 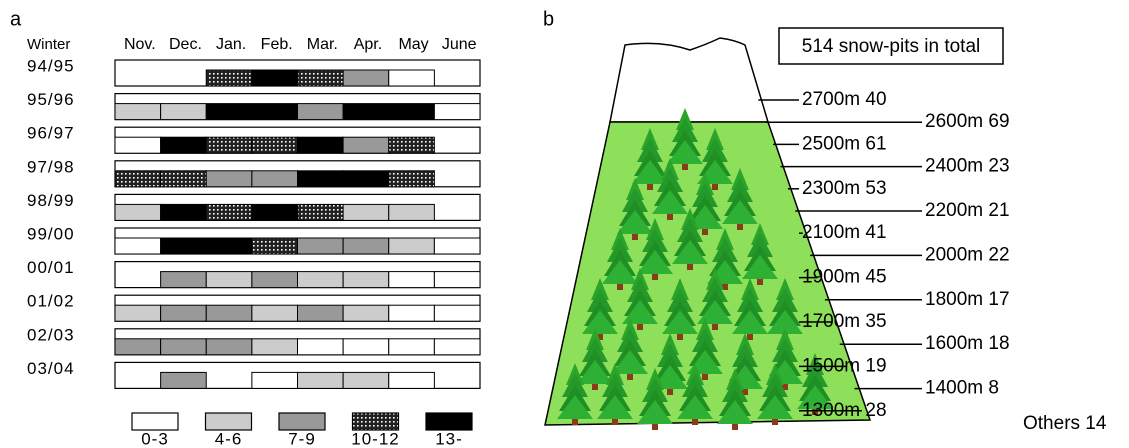 I want to click on month-label: Dec., so click(x=185, y=44).